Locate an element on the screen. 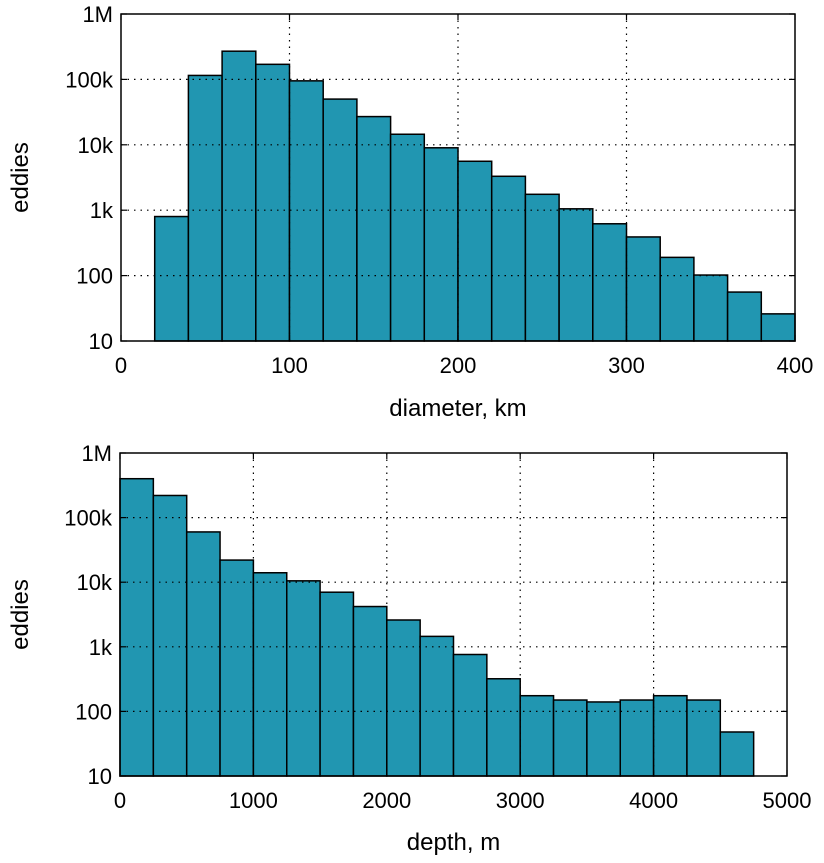 This screenshot has width=824, height=863. x-tick-label: 100 is located at coordinates (289, 365).